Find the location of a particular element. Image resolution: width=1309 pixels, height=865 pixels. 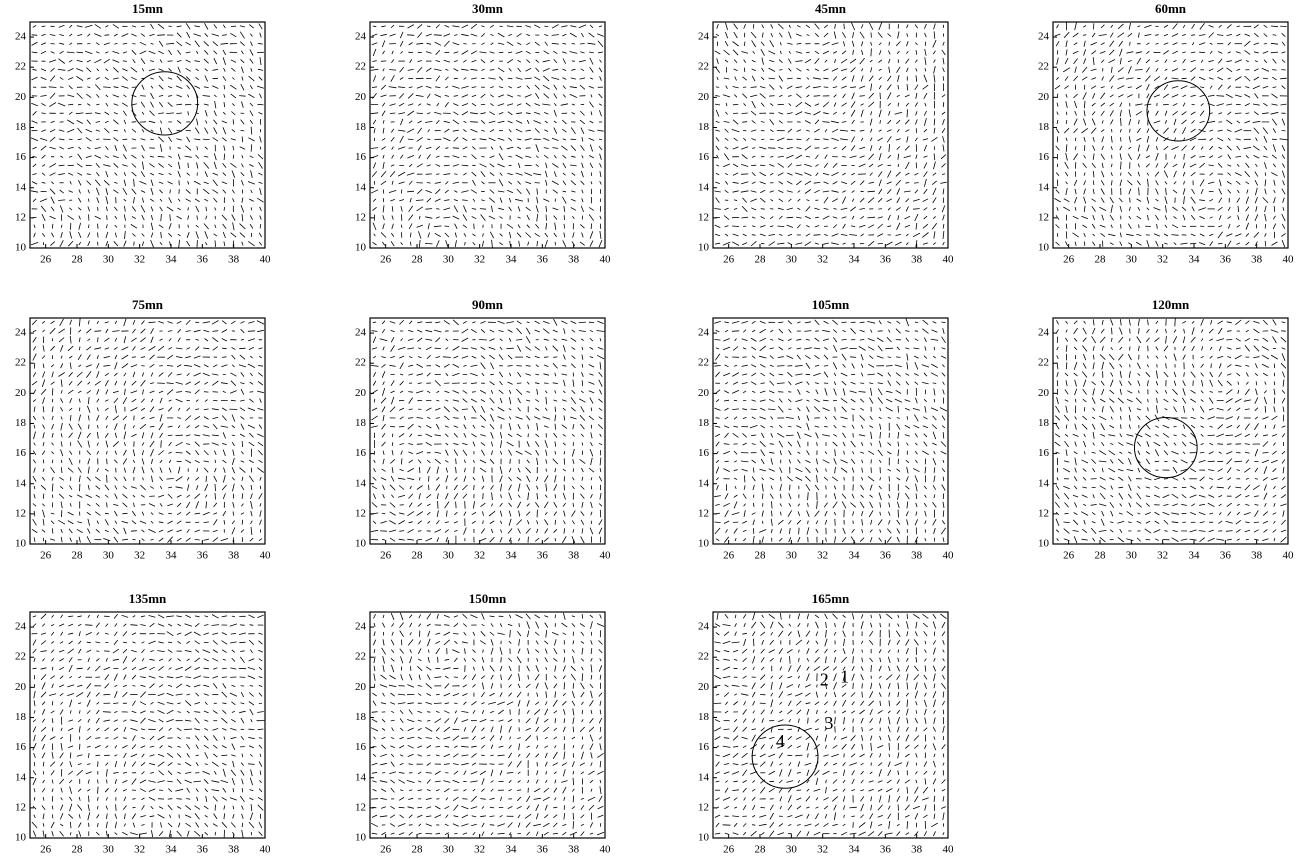

y-tick-label: 18 is located at coordinates (361, 423).